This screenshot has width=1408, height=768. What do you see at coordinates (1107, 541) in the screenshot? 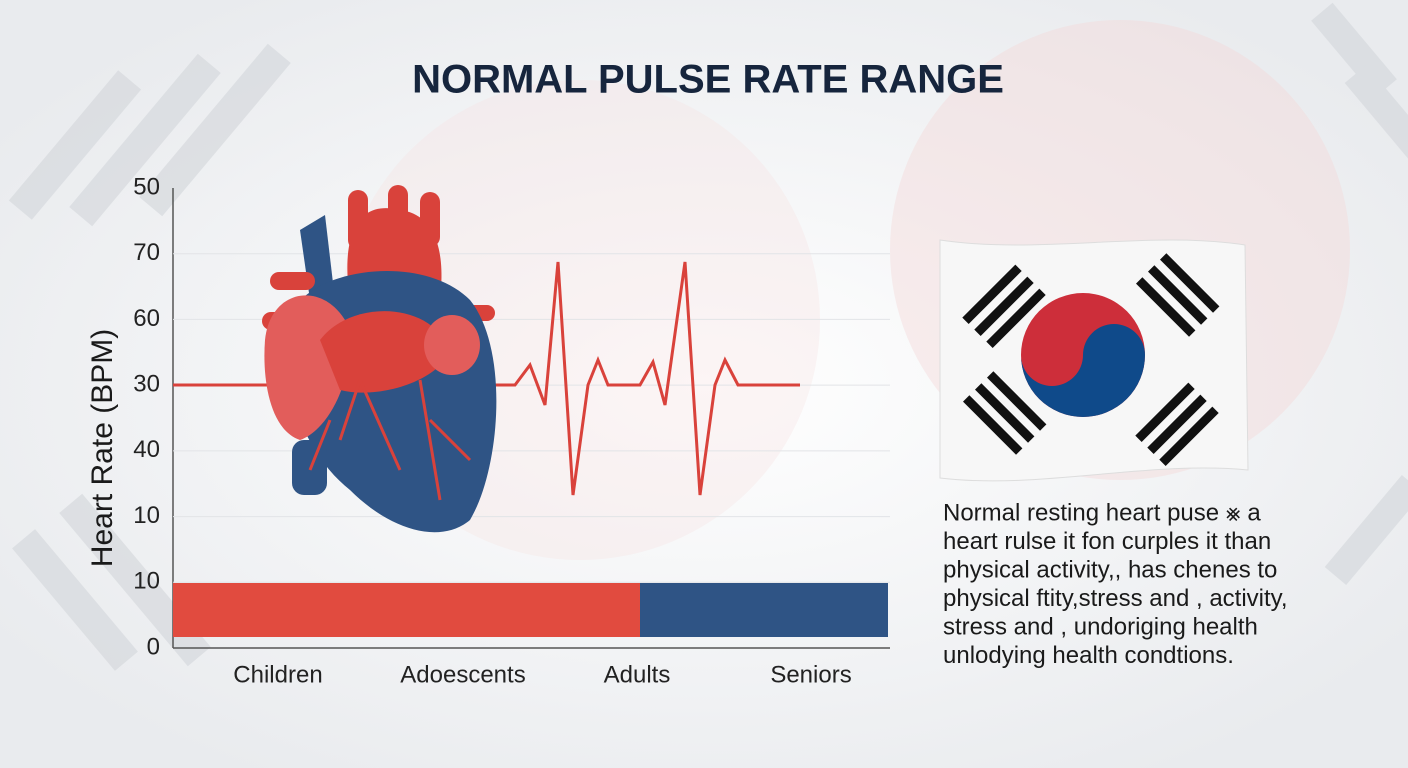
I see `description-line: heart rulse it fon curples it than` at bounding box center [1107, 541].